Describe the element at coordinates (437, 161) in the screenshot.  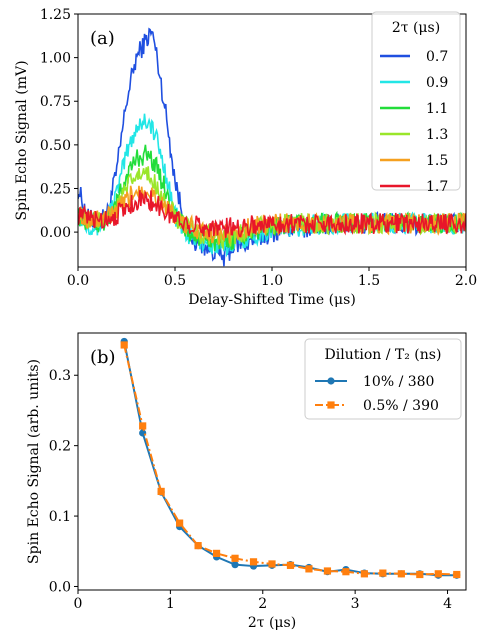
I see `legend-label: 1.5` at that location.